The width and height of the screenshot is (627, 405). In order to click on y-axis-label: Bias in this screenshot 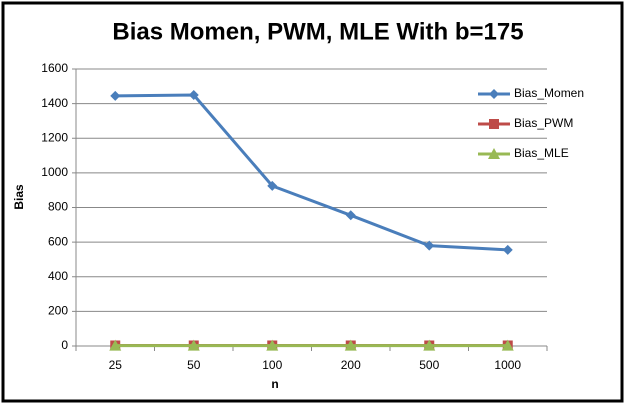, I will do `click(19, 197)`.